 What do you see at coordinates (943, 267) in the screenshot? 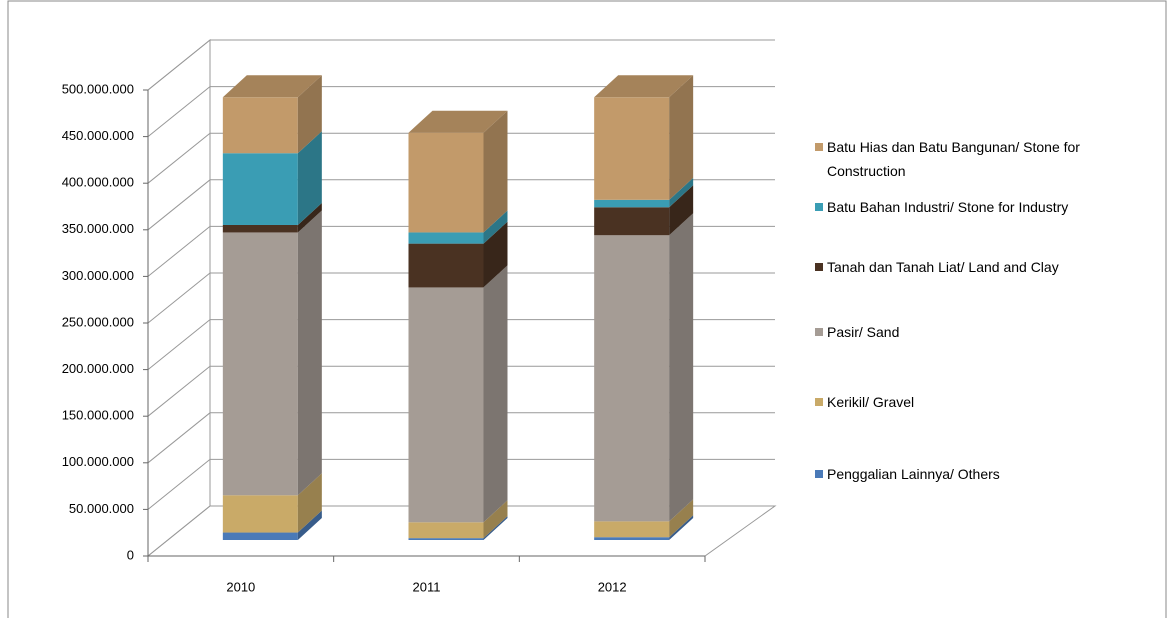
I see `legend-label: Tanah dan Tanah Liat/ Land and Clay` at bounding box center [943, 267].